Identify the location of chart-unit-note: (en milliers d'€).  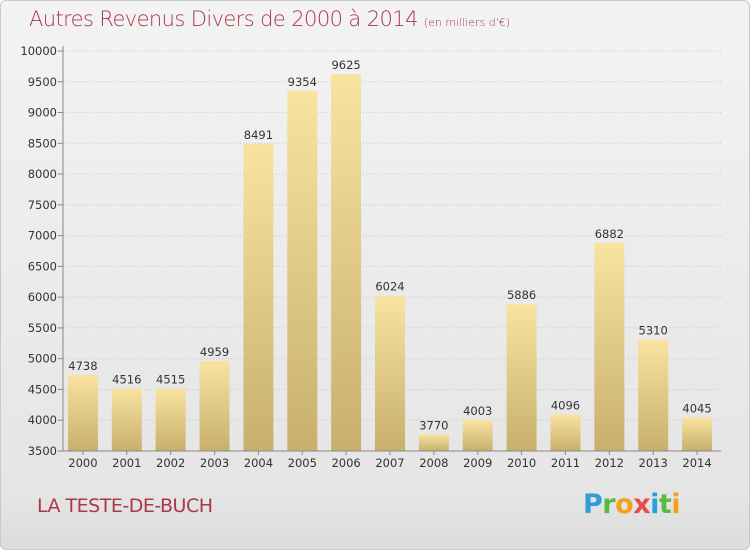
(467, 22).